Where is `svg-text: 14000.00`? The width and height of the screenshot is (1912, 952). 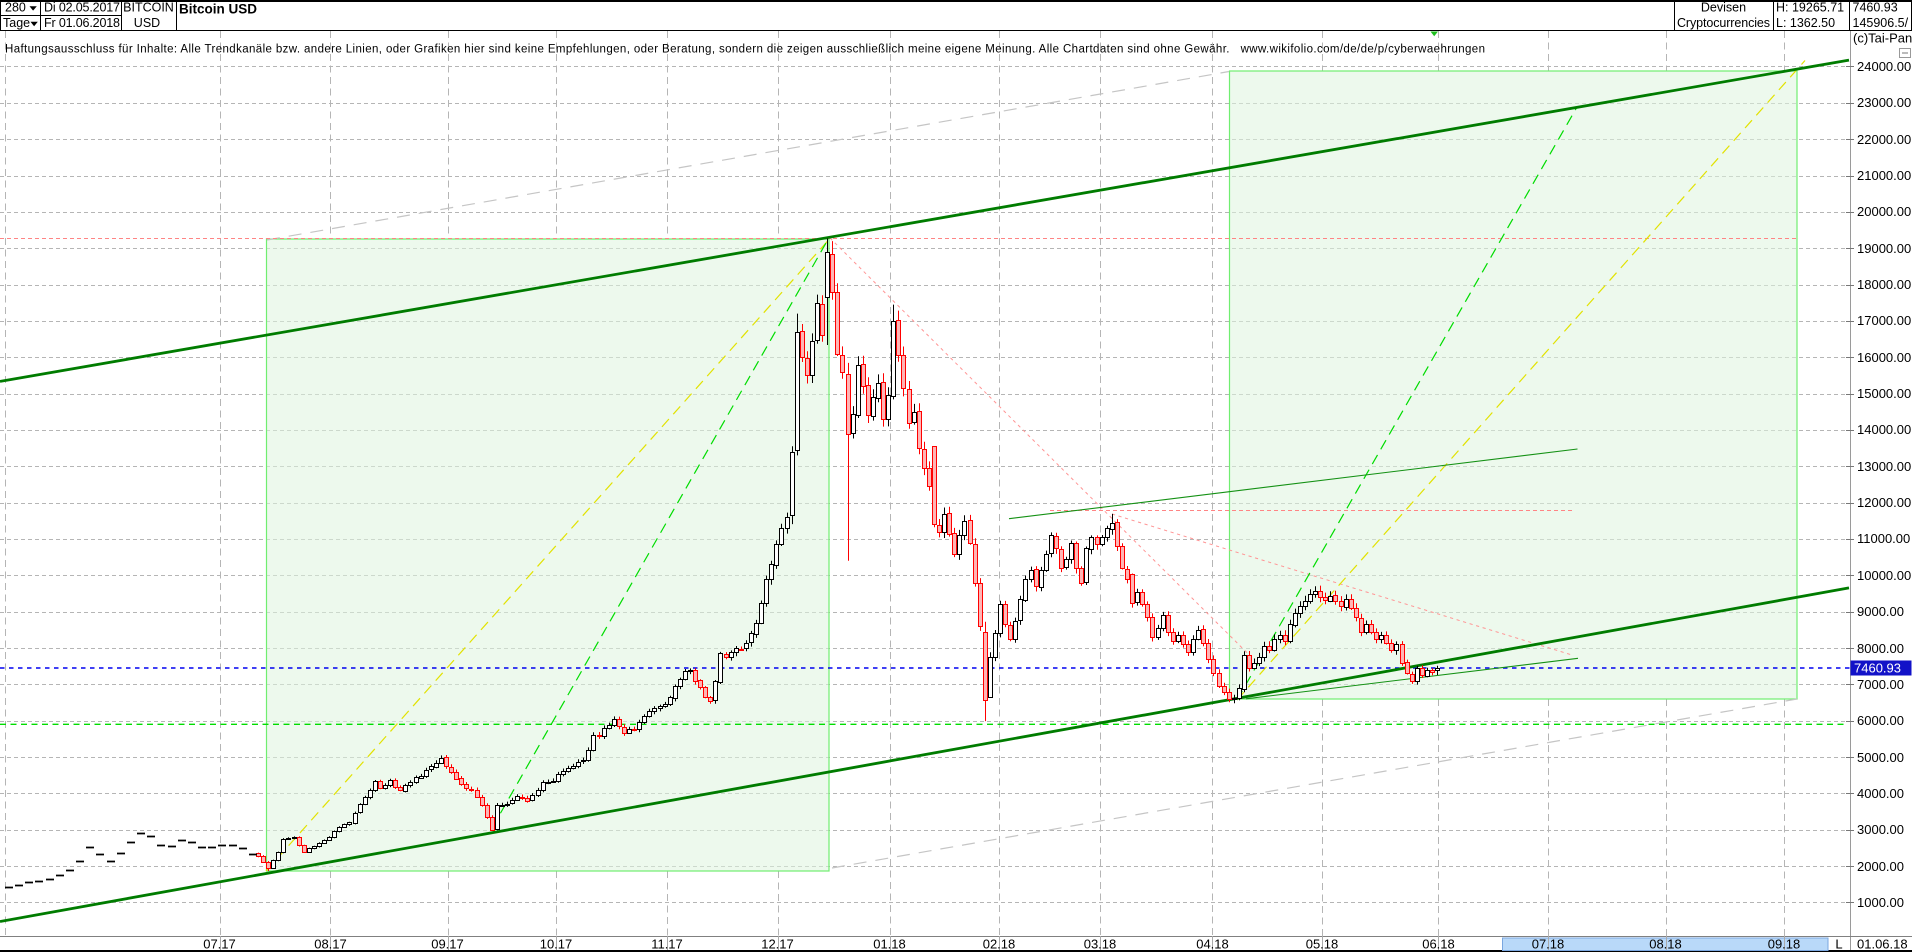 svg-text: 14000.00 is located at coordinates (1884, 429).